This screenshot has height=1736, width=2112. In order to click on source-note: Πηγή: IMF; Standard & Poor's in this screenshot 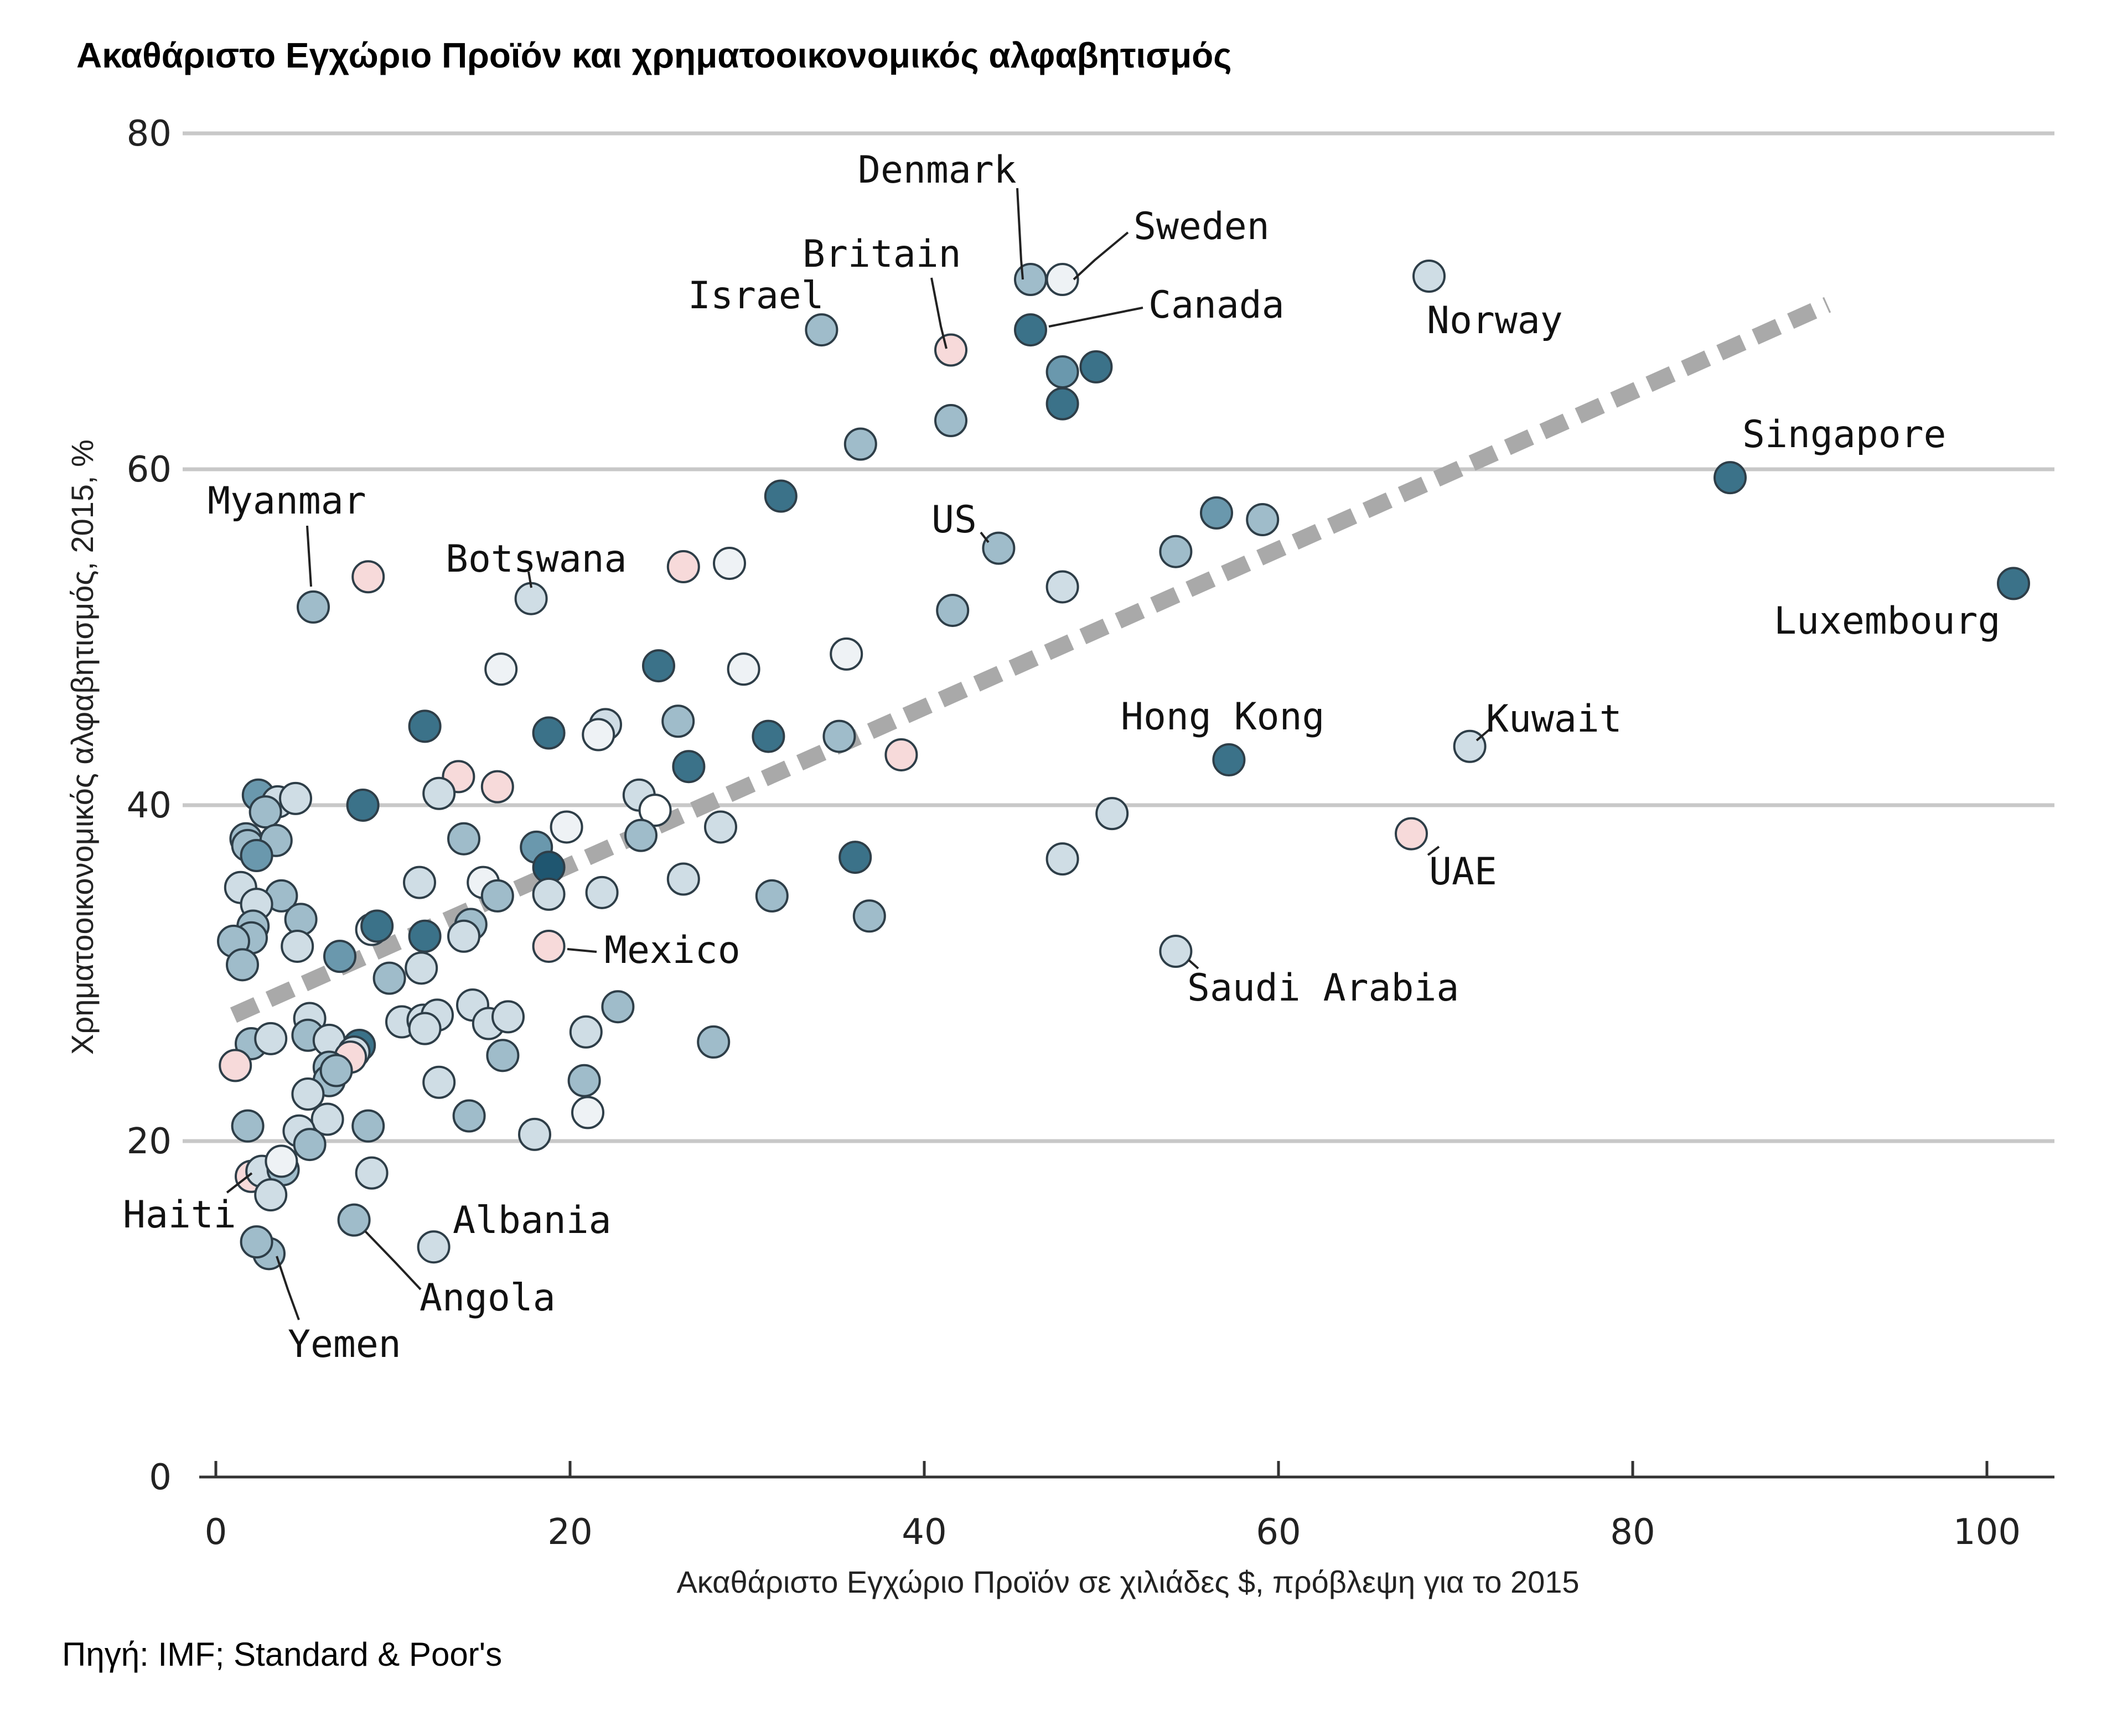, I will do `click(282, 1654)`.